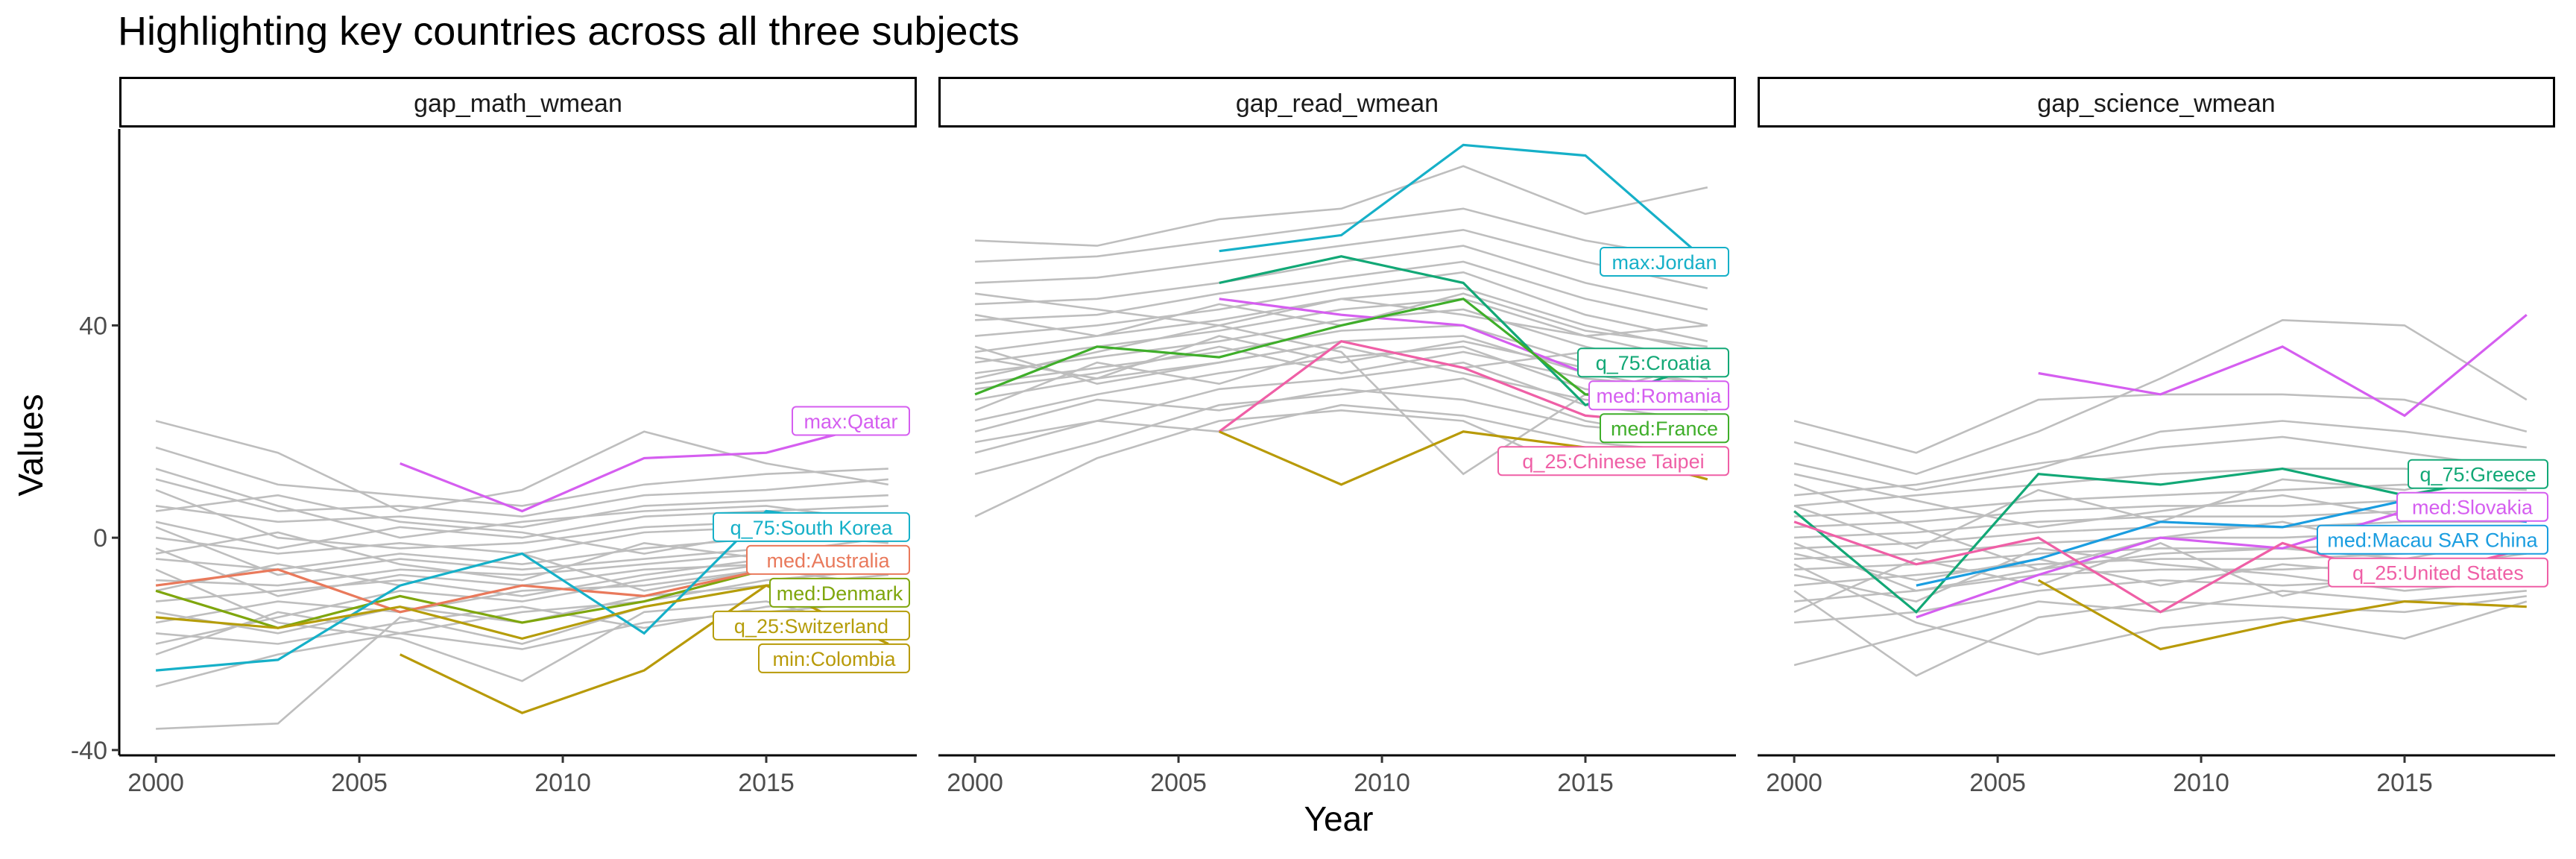 Image resolution: width=2576 pixels, height=859 pixels. I want to click on series-label-text: min:Colombia, so click(834, 659).